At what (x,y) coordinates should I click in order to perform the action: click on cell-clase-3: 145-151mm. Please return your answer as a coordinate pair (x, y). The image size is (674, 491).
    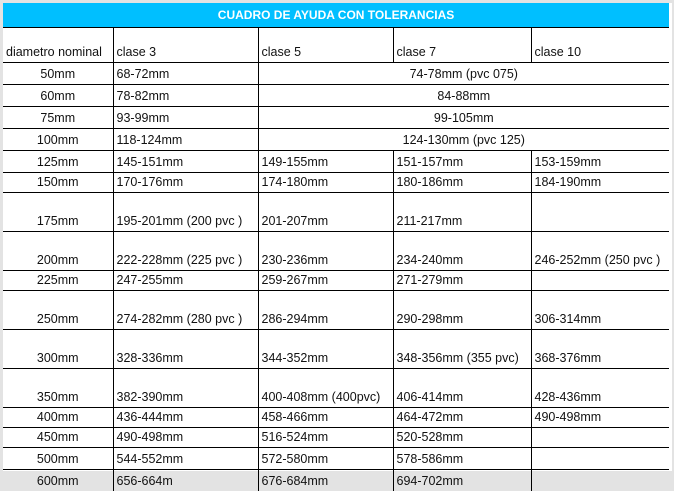
    Looking at the image, I should click on (185, 162).